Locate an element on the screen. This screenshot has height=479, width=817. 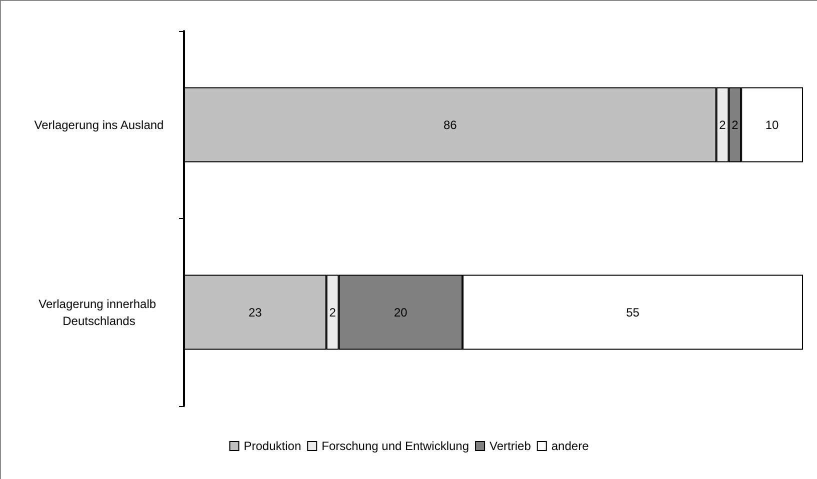
data-label: 86 is located at coordinates (450, 125).